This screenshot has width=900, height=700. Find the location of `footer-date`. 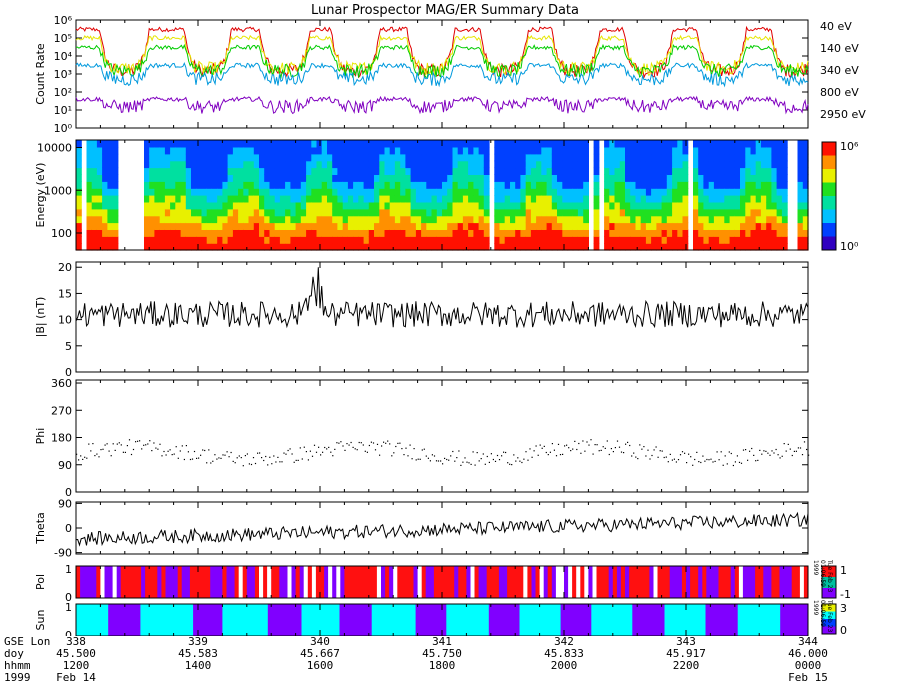

footer-date is located at coordinates (442, 678).